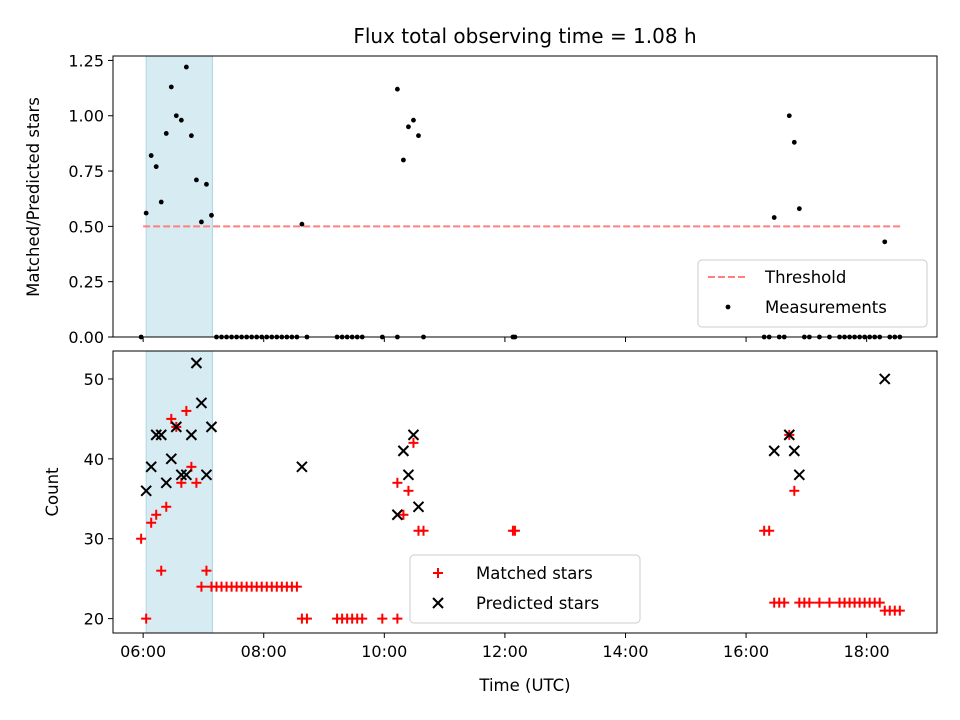  What do you see at coordinates (94, 379) in the screenshot?
I see `bottom-y-tick-label: 50` at bounding box center [94, 379].